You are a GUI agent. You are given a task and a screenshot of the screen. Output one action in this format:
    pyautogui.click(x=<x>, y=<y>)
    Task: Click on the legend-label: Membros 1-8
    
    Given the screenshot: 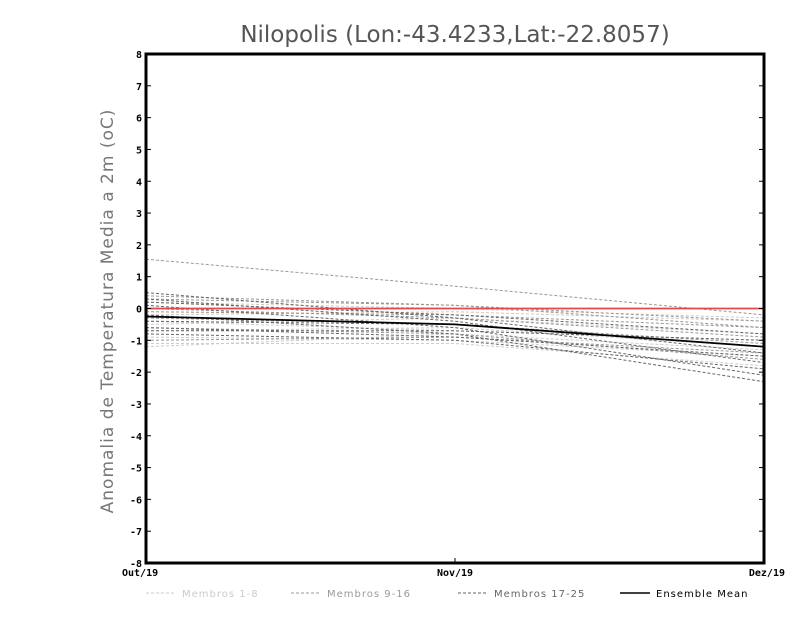 What is the action you would take?
    pyautogui.click(x=220, y=594)
    